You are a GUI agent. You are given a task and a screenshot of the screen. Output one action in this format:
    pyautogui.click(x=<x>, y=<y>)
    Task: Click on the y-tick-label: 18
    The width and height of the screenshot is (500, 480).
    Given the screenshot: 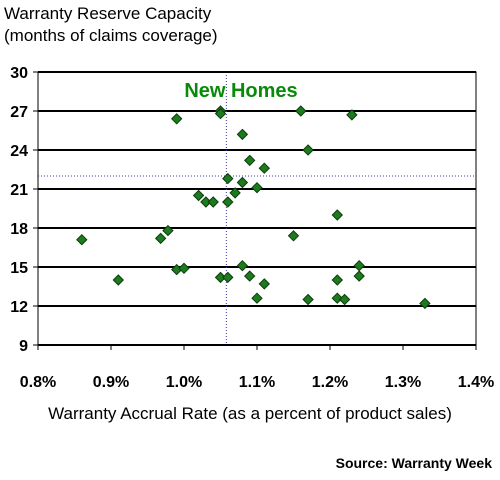 What is the action you would take?
    pyautogui.click(x=19, y=229)
    